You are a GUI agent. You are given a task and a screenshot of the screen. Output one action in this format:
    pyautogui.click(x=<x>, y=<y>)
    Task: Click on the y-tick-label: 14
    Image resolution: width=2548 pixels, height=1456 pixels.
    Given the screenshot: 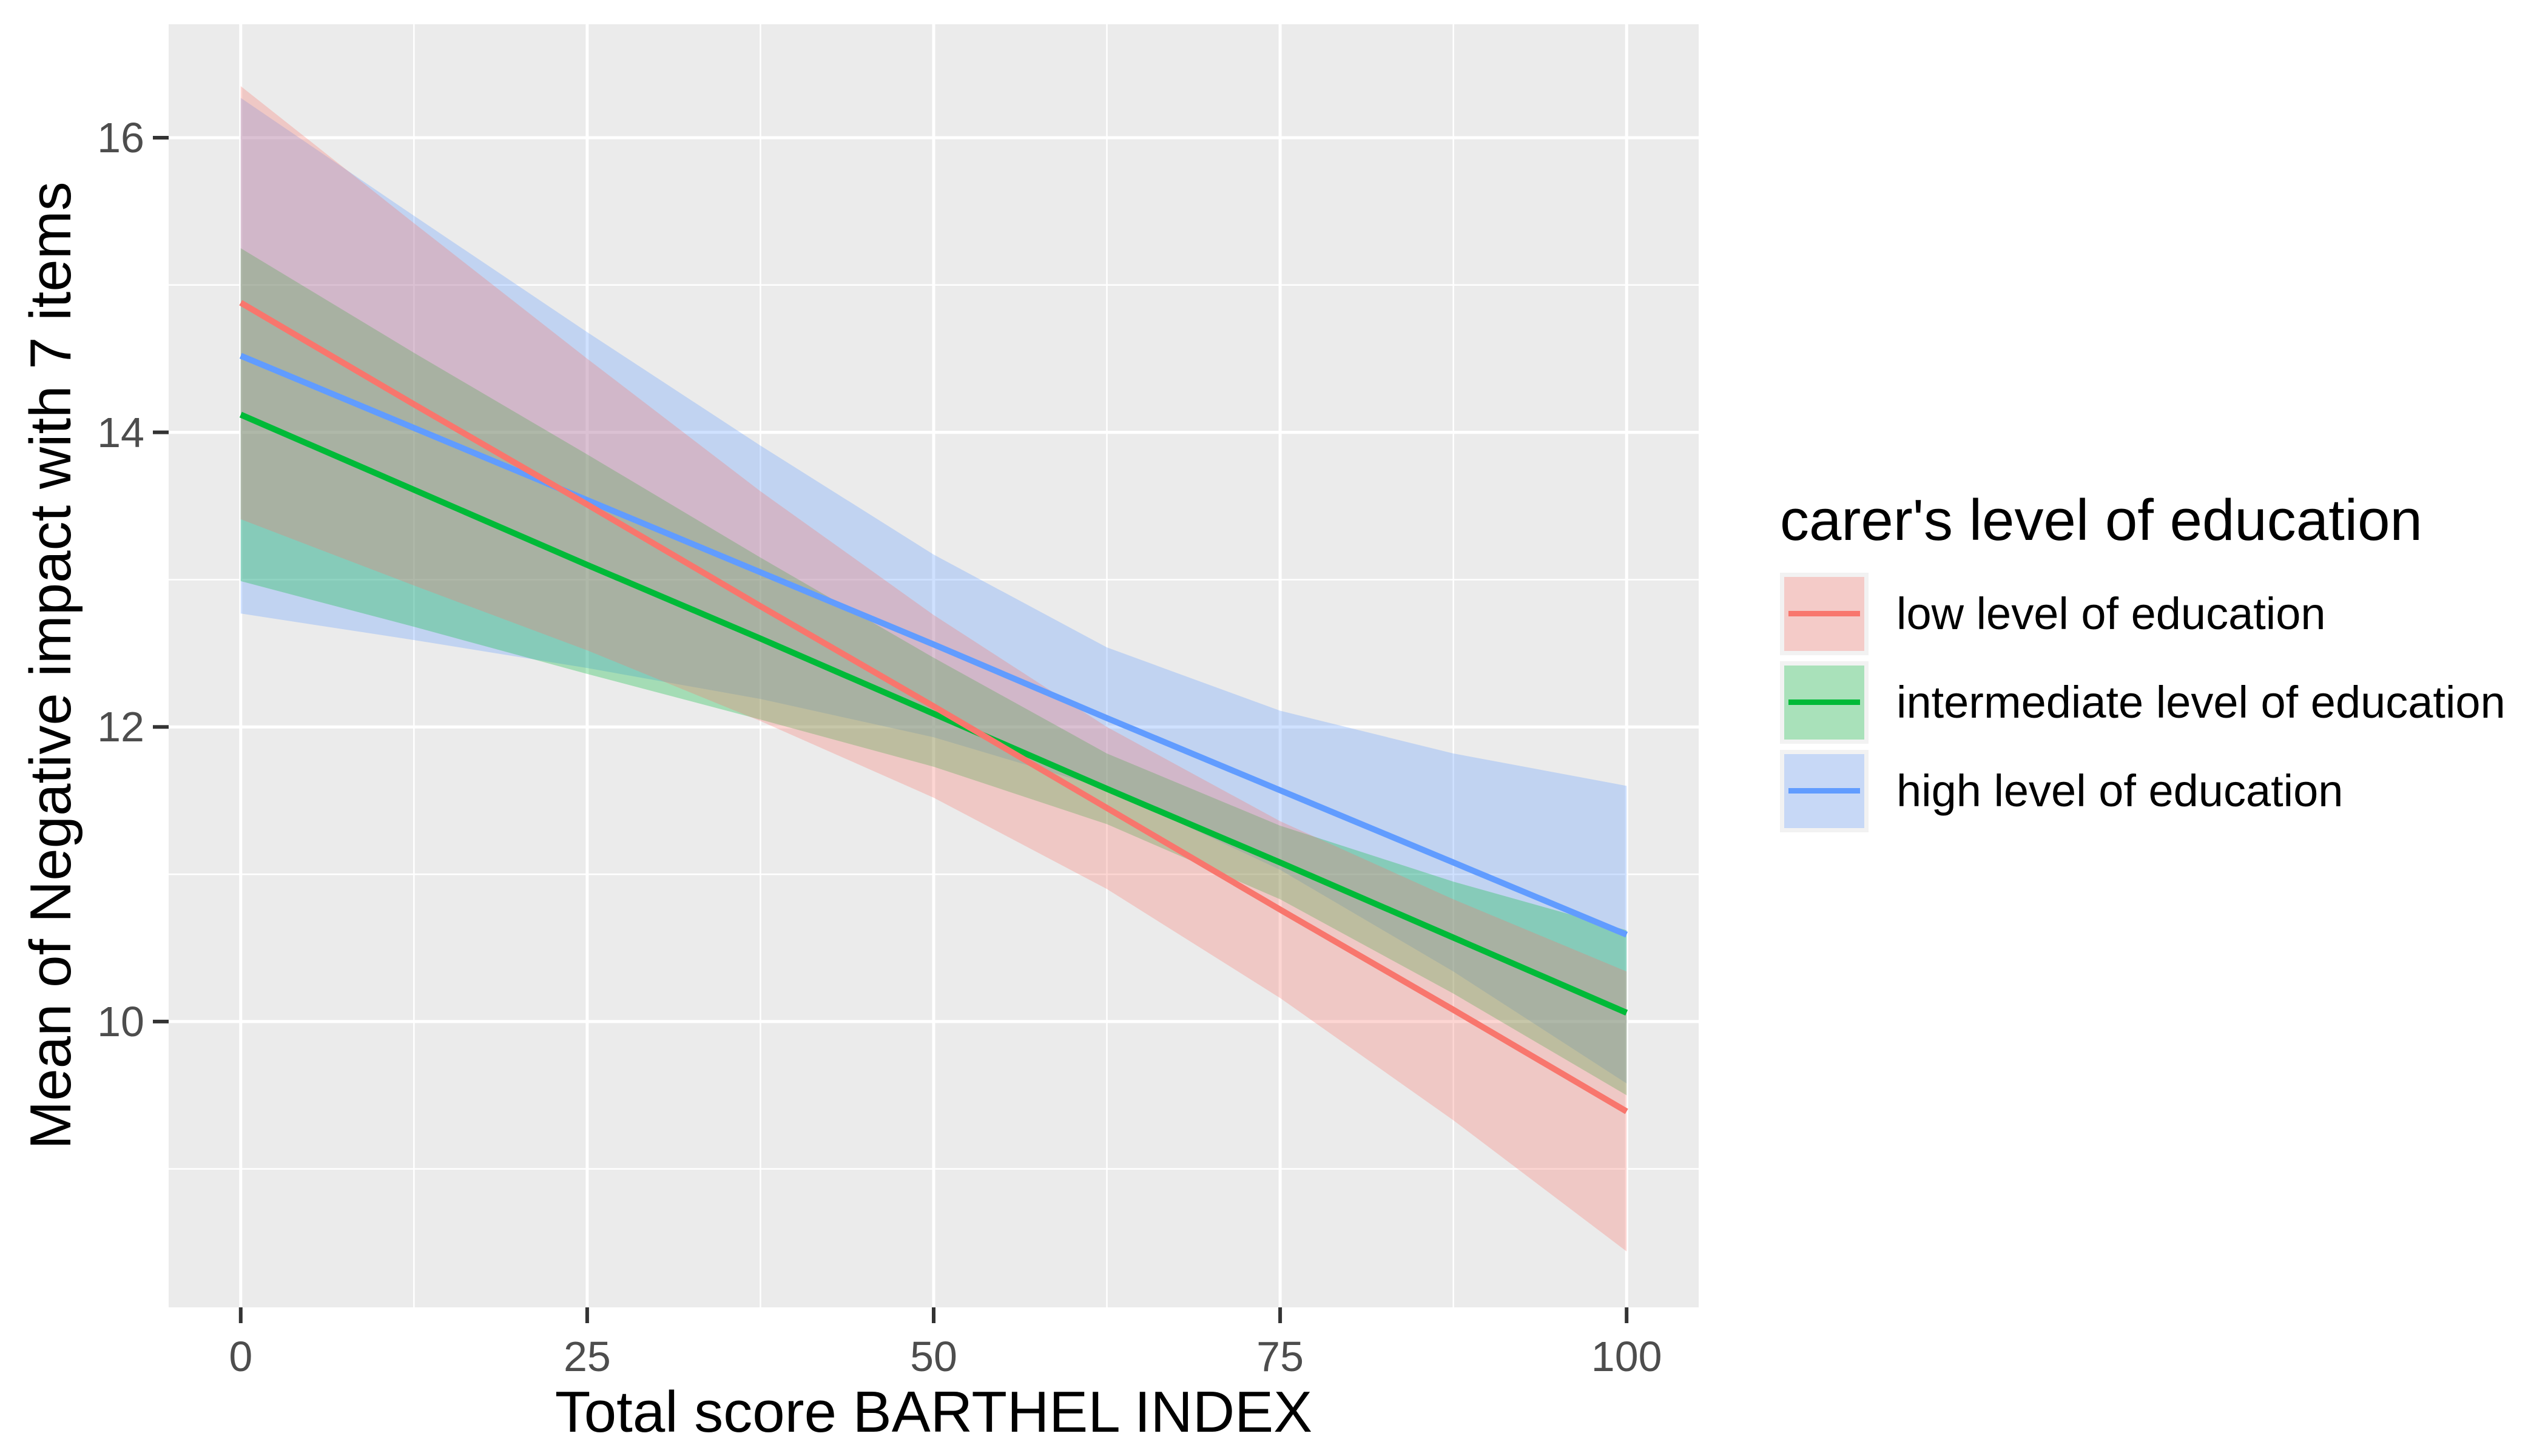 What is the action you would take?
    pyautogui.click(x=120, y=432)
    